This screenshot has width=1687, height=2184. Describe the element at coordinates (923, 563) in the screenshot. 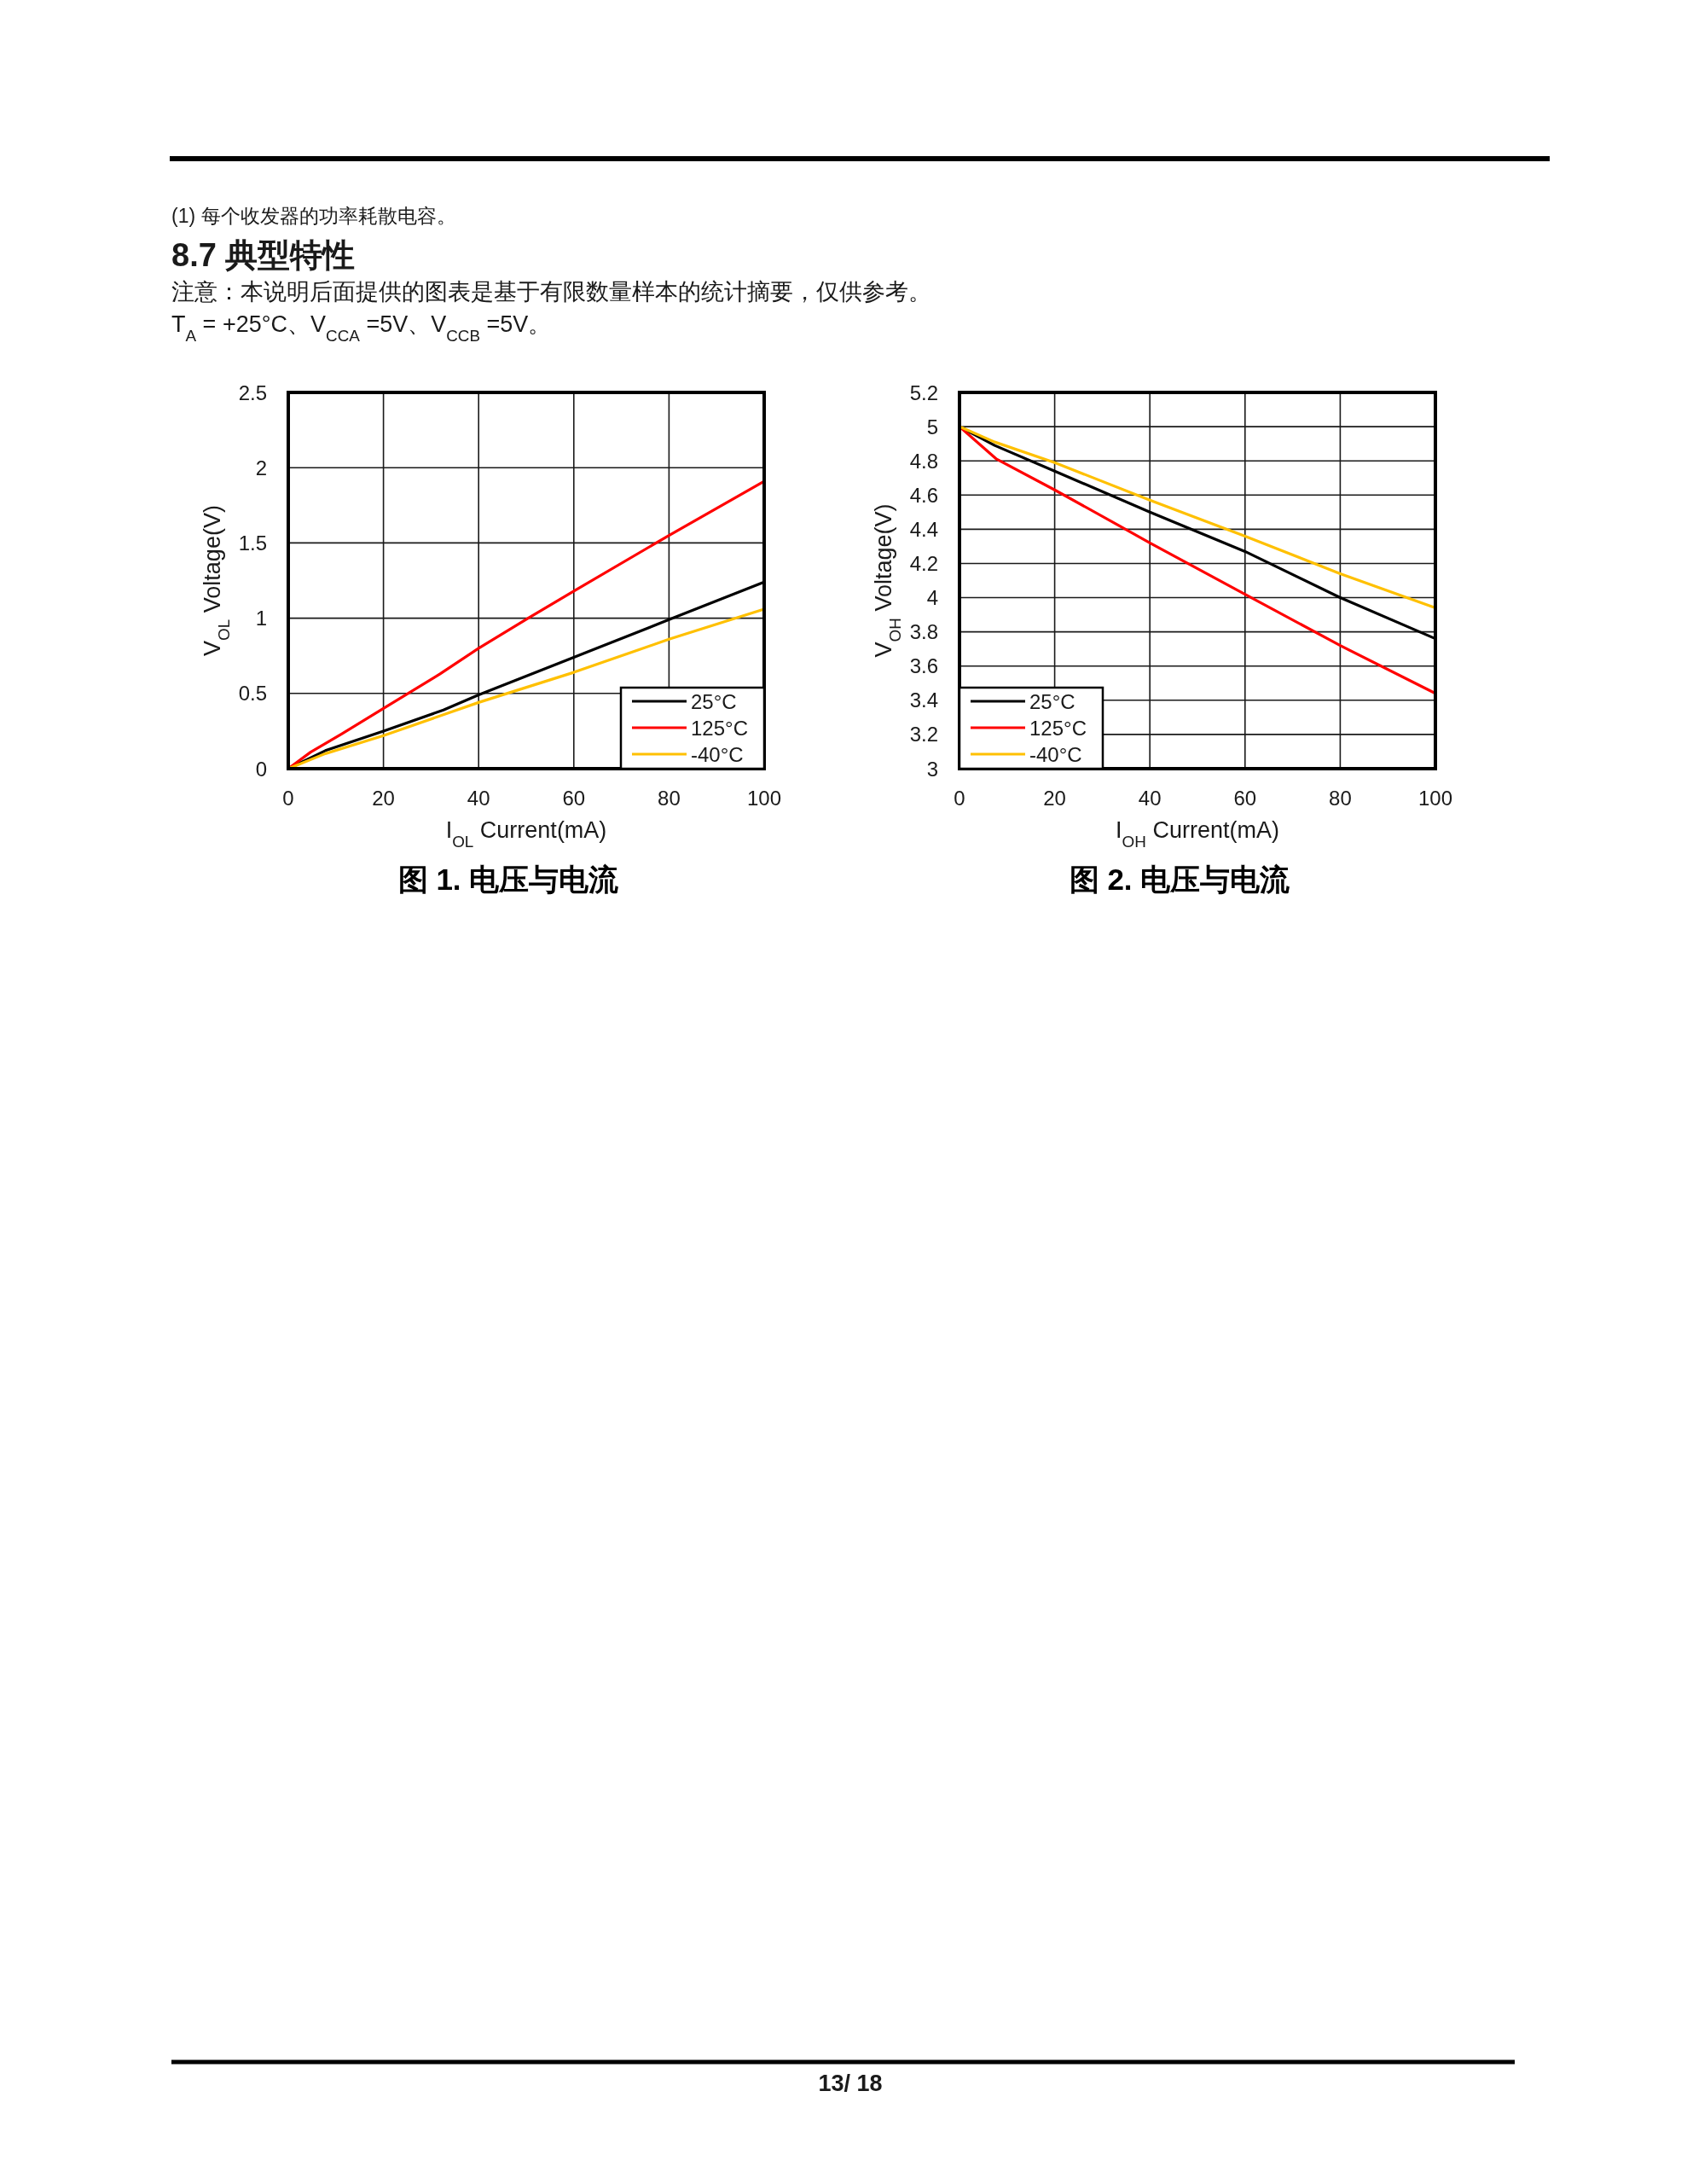

I see `y-tick-label: 4.2` at that location.